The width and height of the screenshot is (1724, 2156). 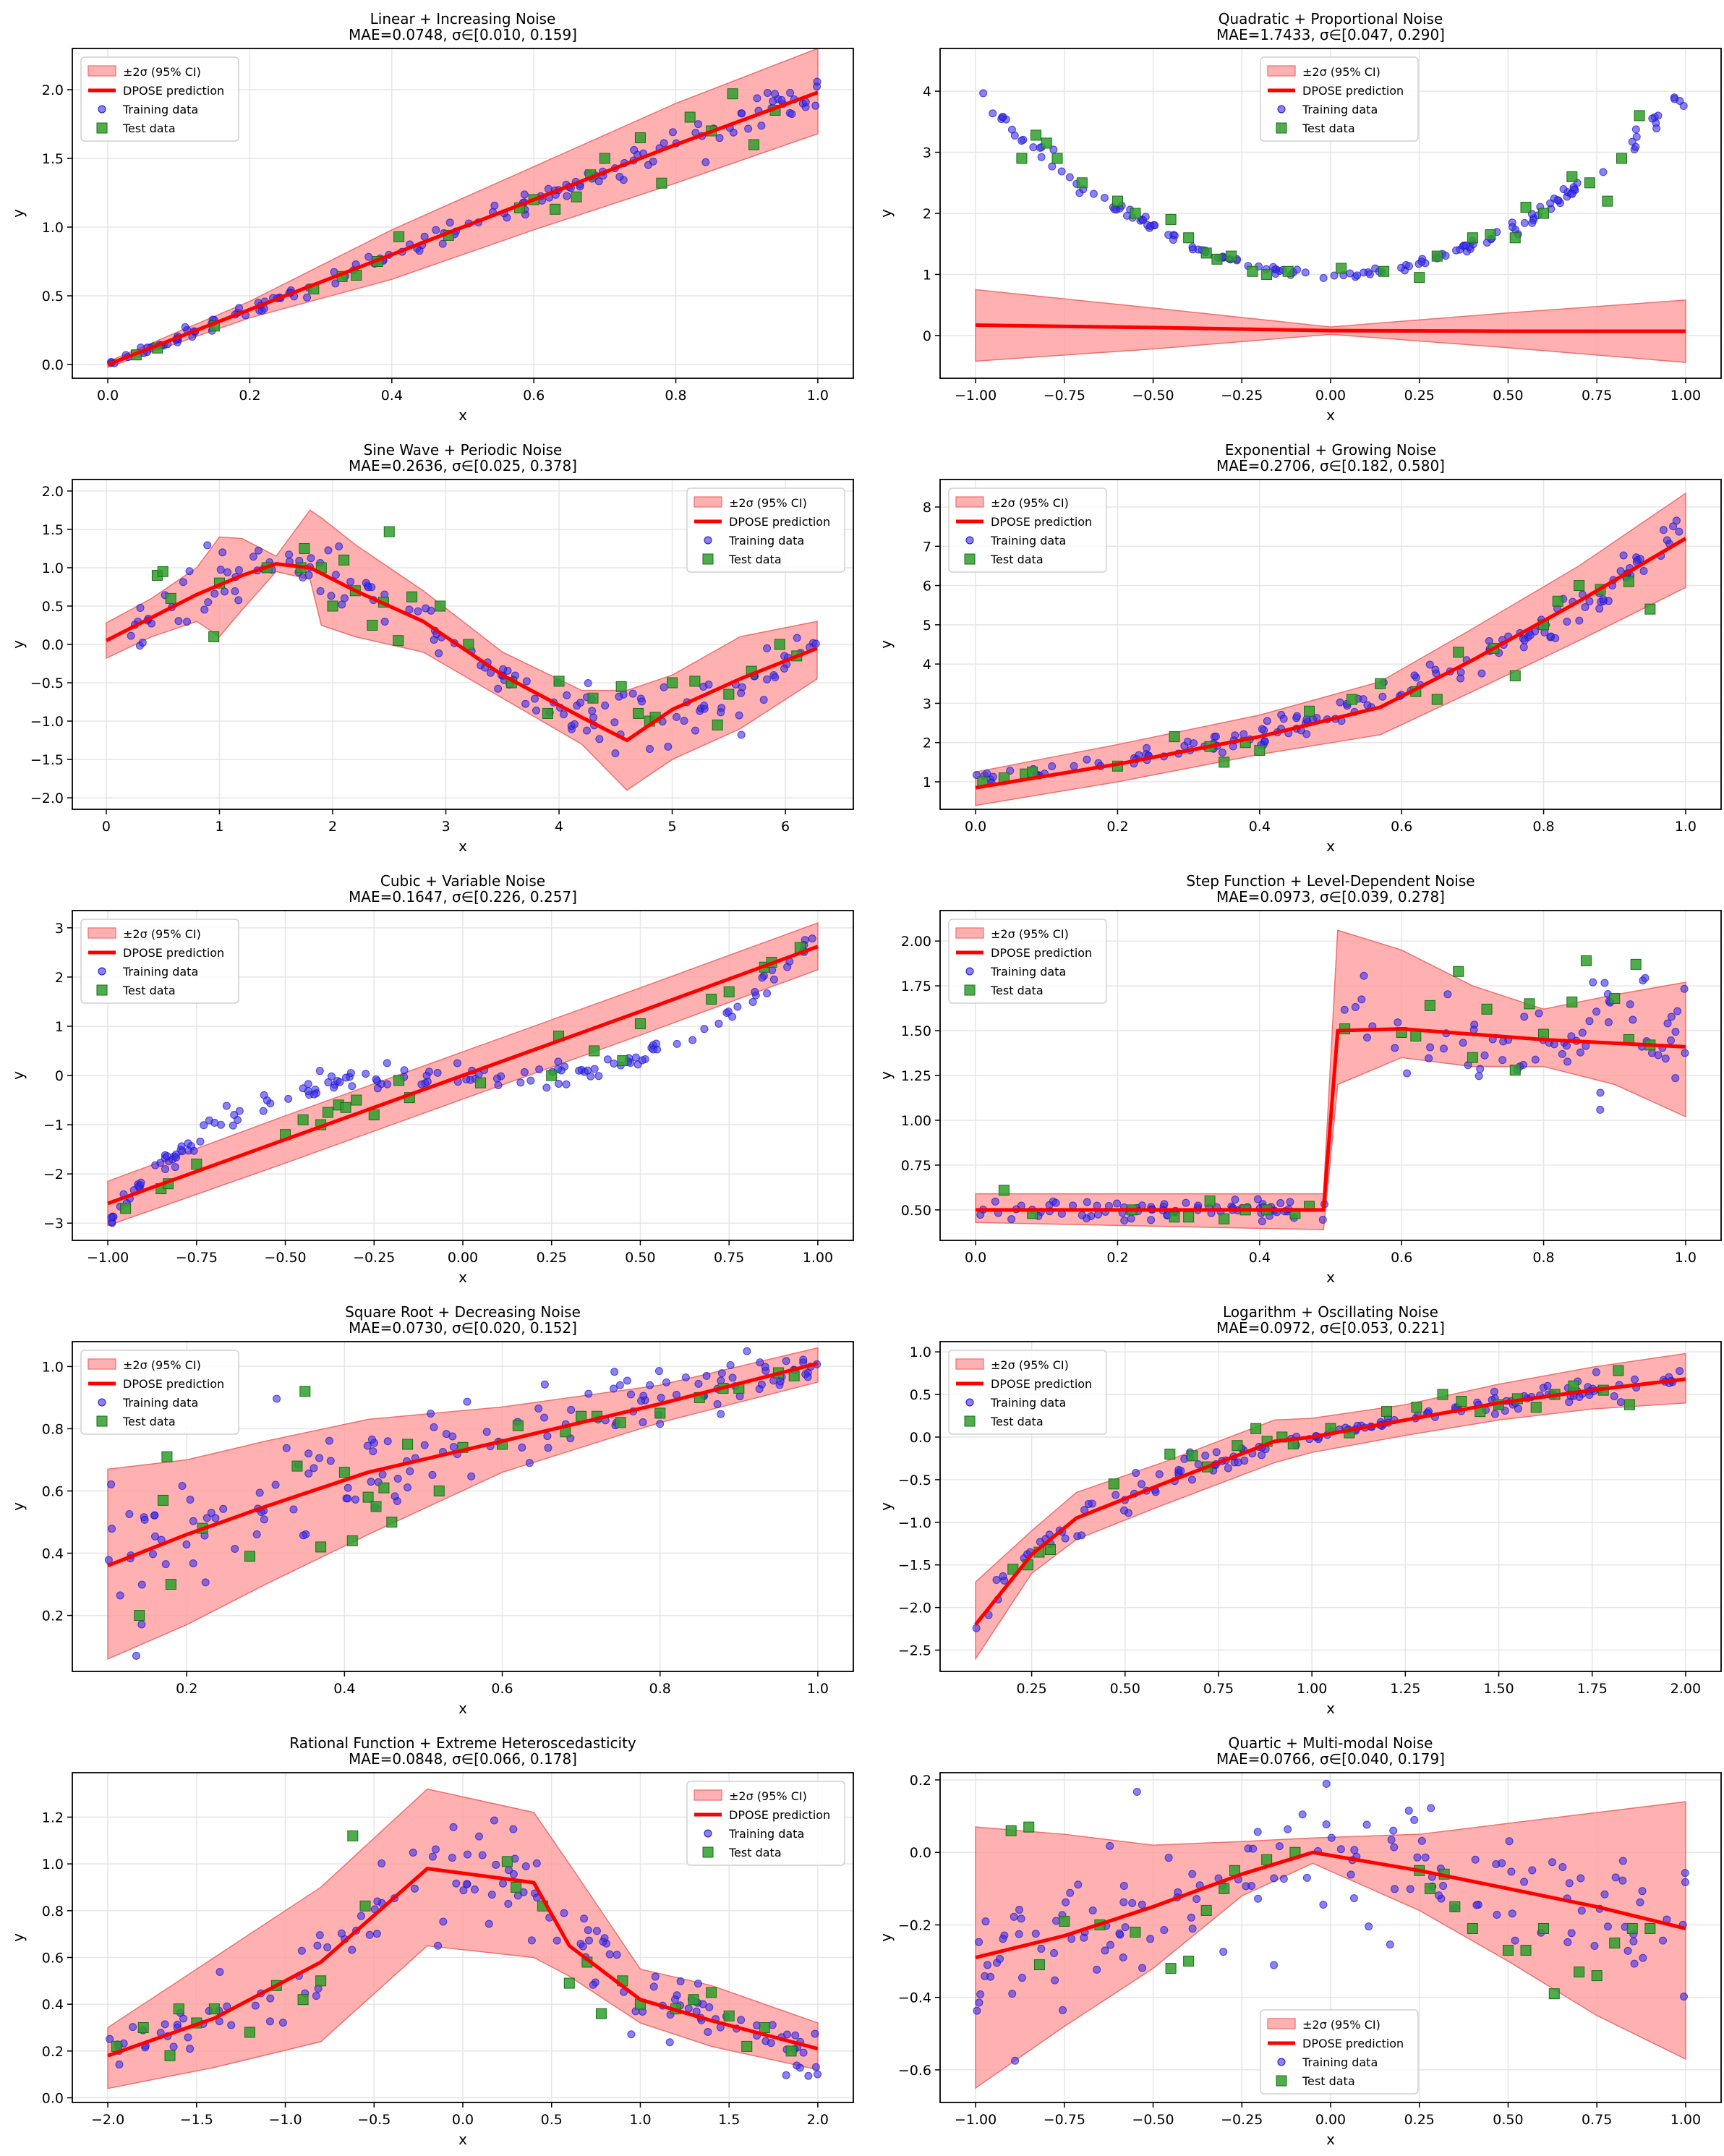 I want to click on legend-band-swatch, so click(x=969, y=1364).